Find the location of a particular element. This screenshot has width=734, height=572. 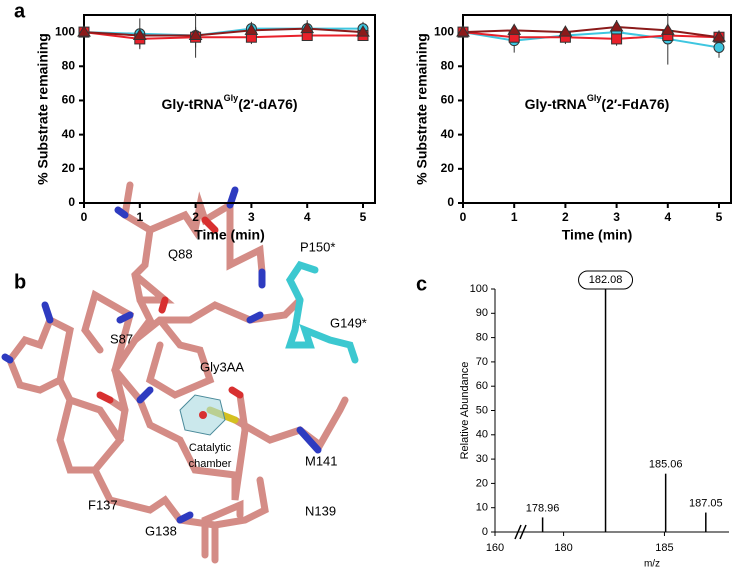

residue-label: Q88 is located at coordinates (180, 253).